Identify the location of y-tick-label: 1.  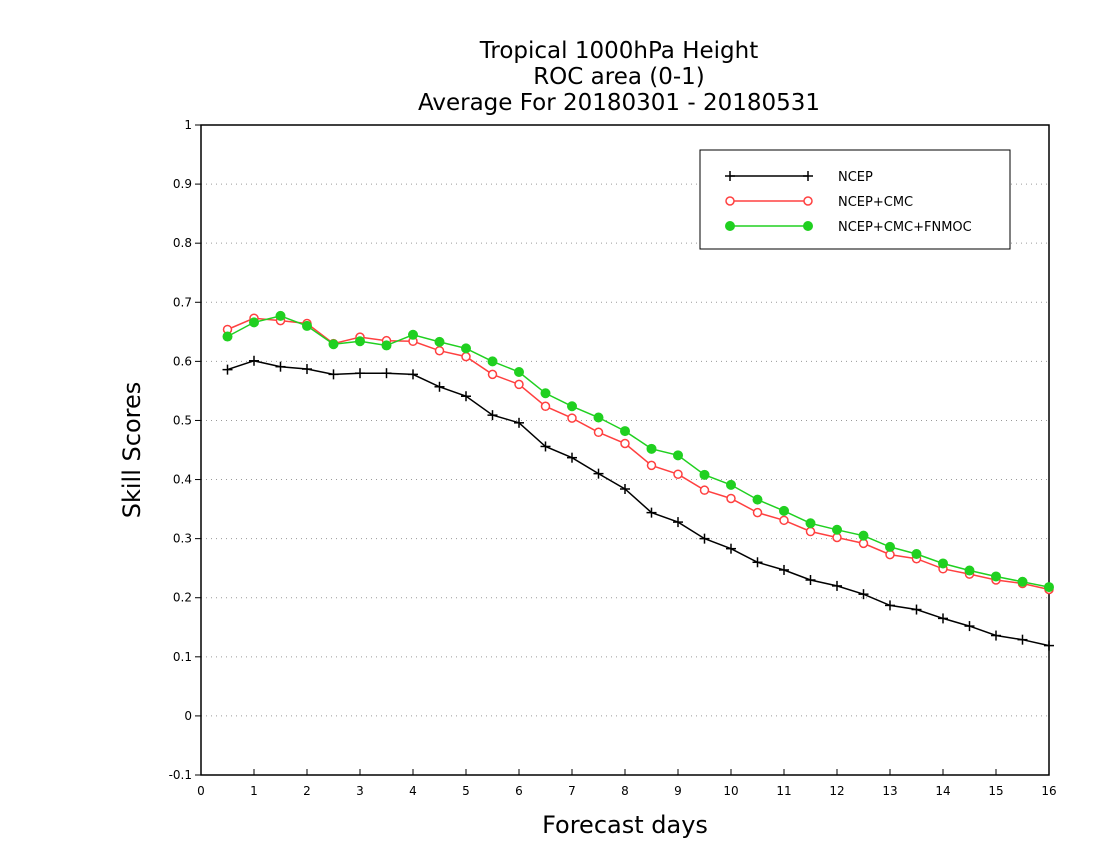
(188, 125).